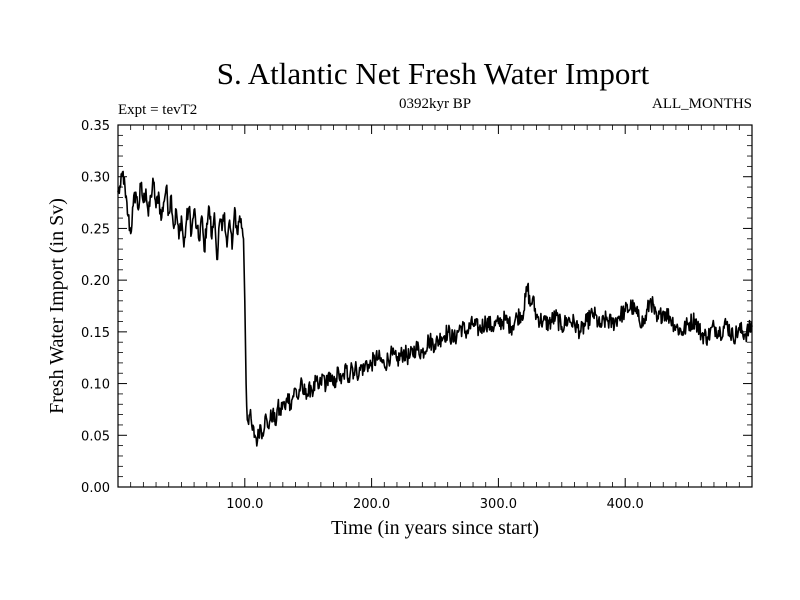 This screenshot has height=600, width=800. What do you see at coordinates (371, 504) in the screenshot?
I see `x-tick-label: 200.0` at bounding box center [371, 504].